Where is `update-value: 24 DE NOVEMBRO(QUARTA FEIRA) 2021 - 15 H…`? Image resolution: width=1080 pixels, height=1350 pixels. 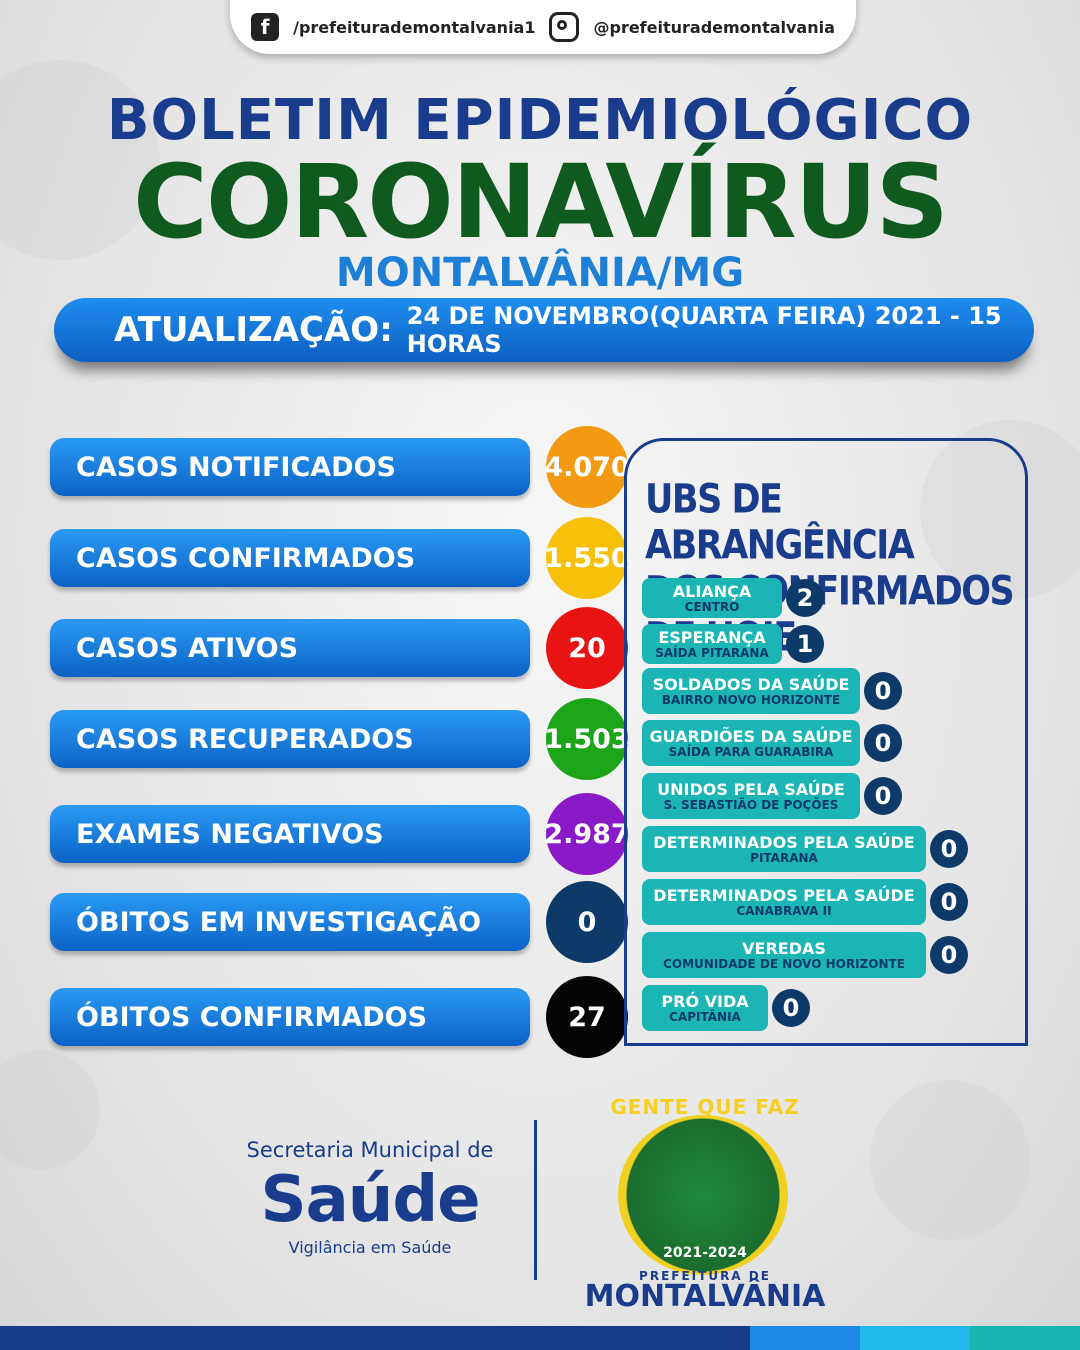 update-value: 24 DE NOVEMBRO(QUARTA FEIRA) 2021 - 15 H… is located at coordinates (704, 330).